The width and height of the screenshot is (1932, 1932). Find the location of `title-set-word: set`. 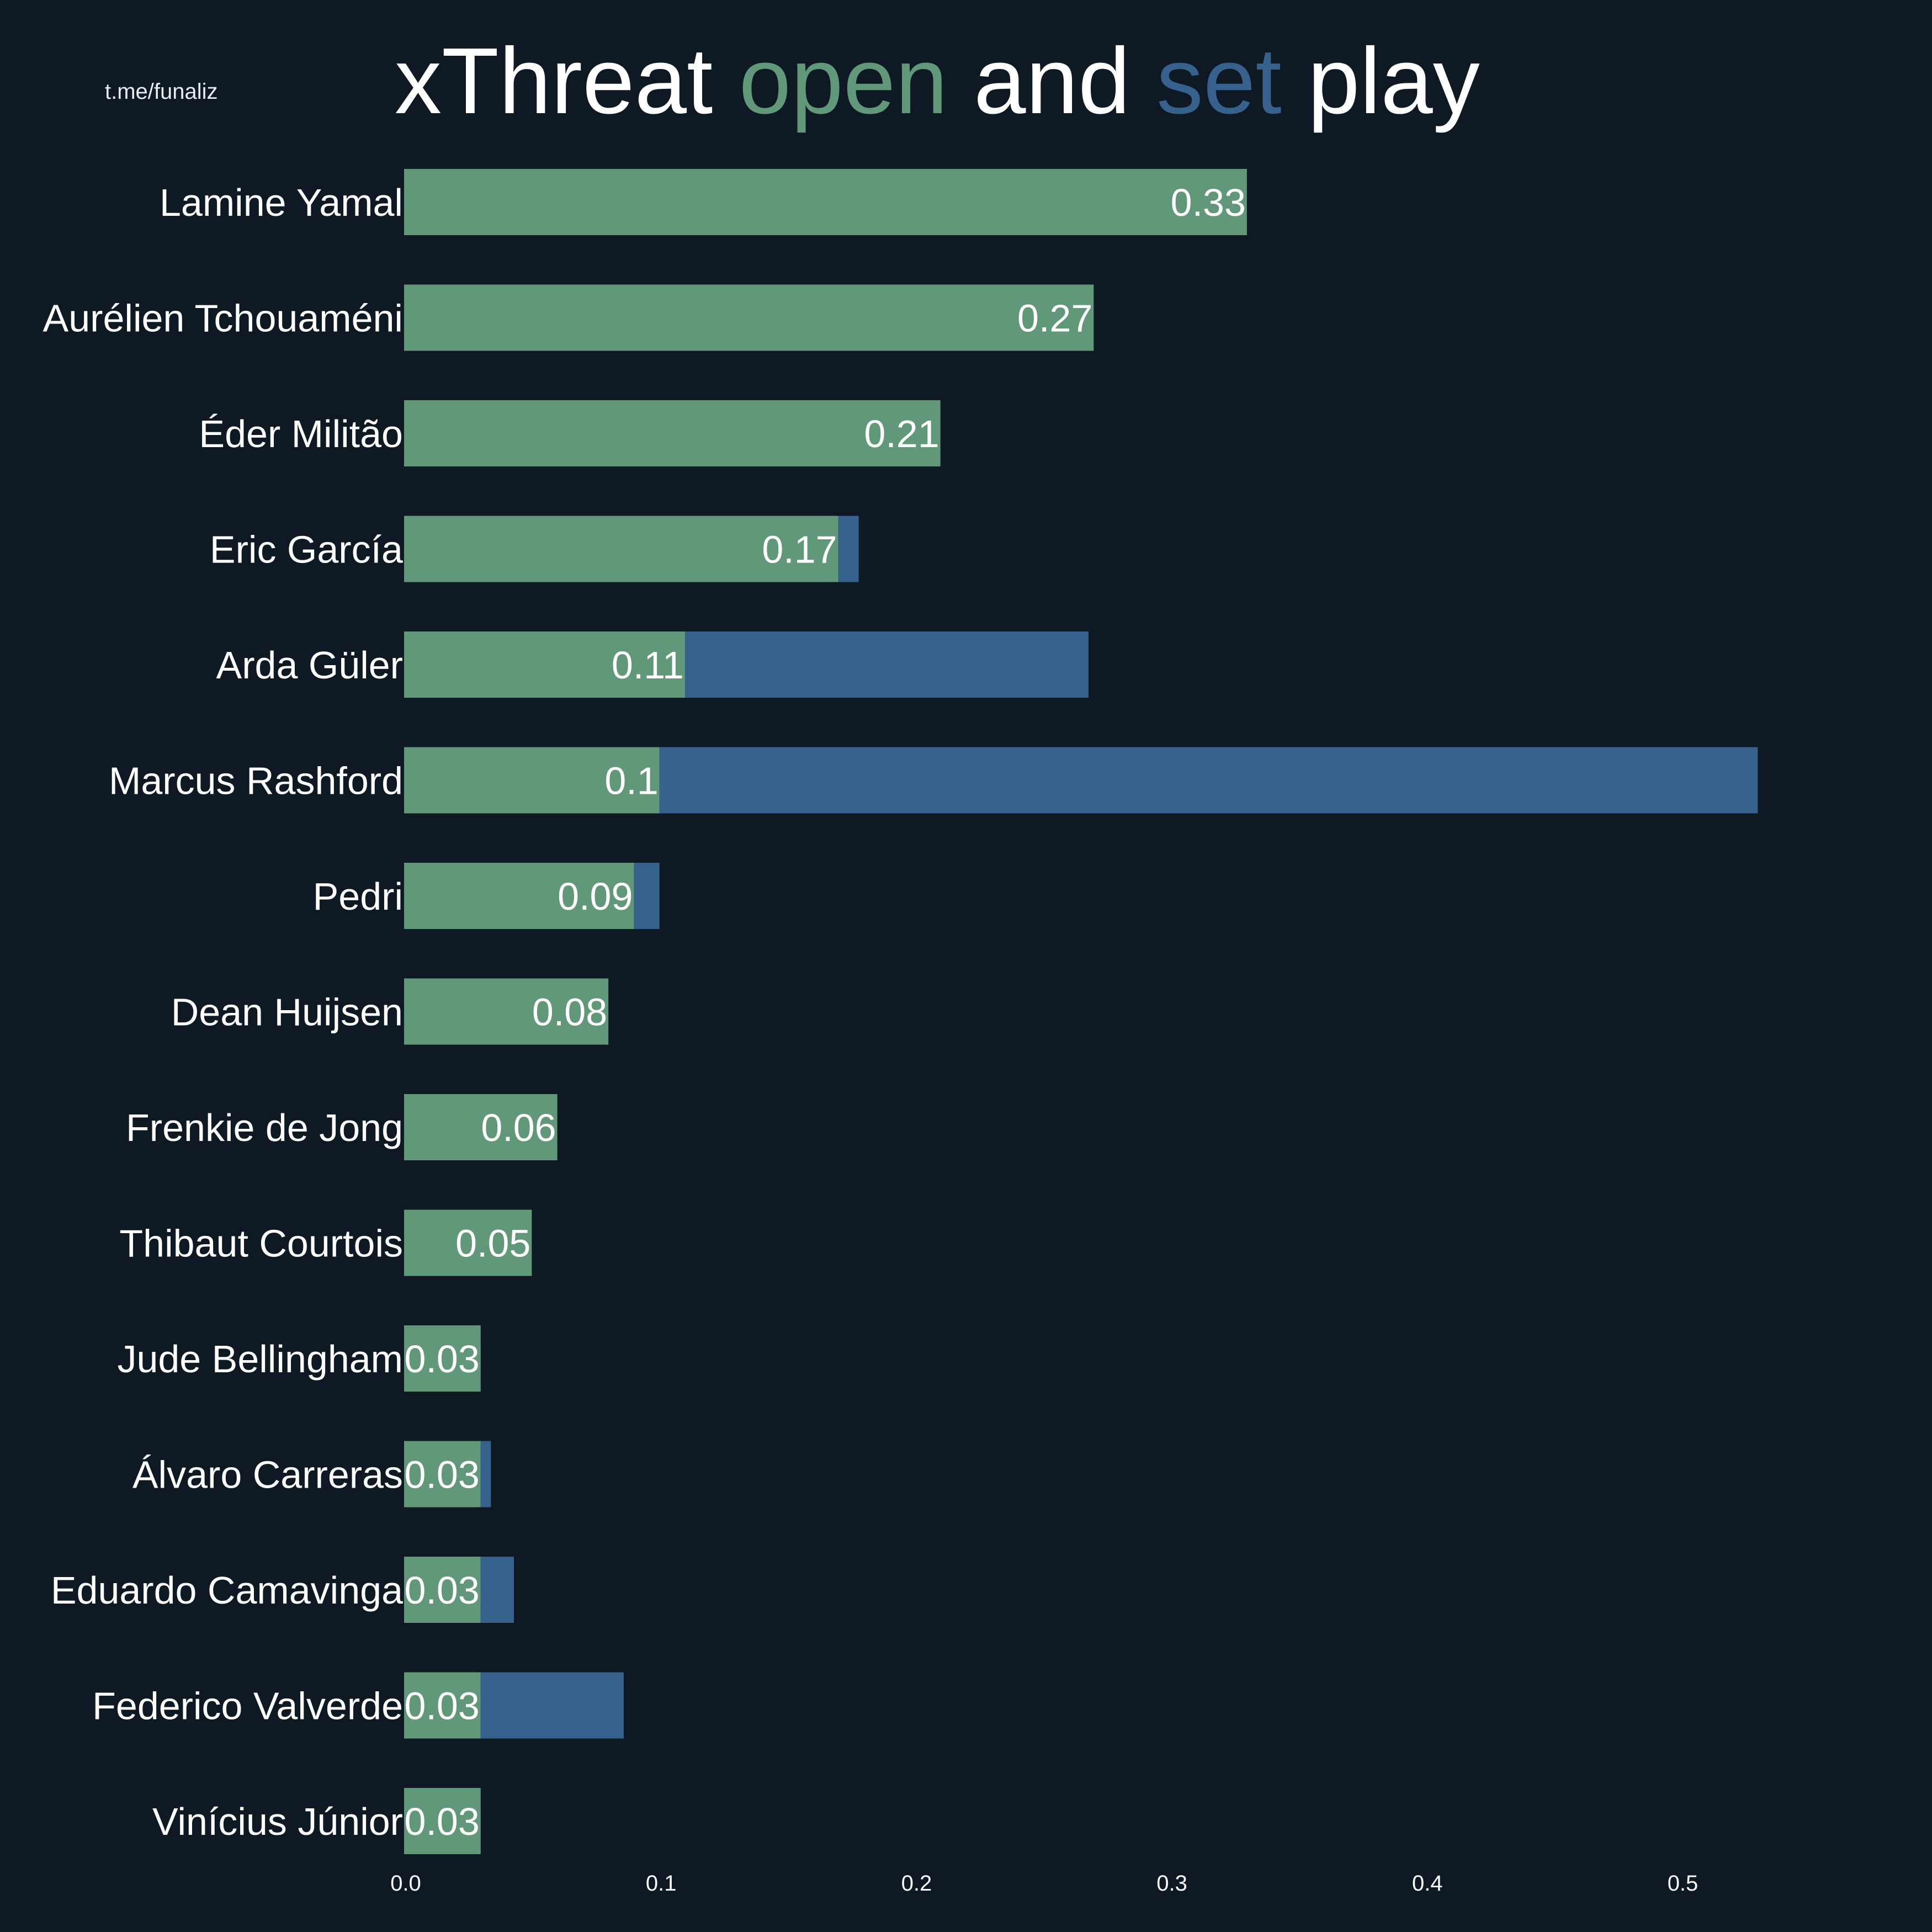

title-set-word: set is located at coordinates (1219, 81).